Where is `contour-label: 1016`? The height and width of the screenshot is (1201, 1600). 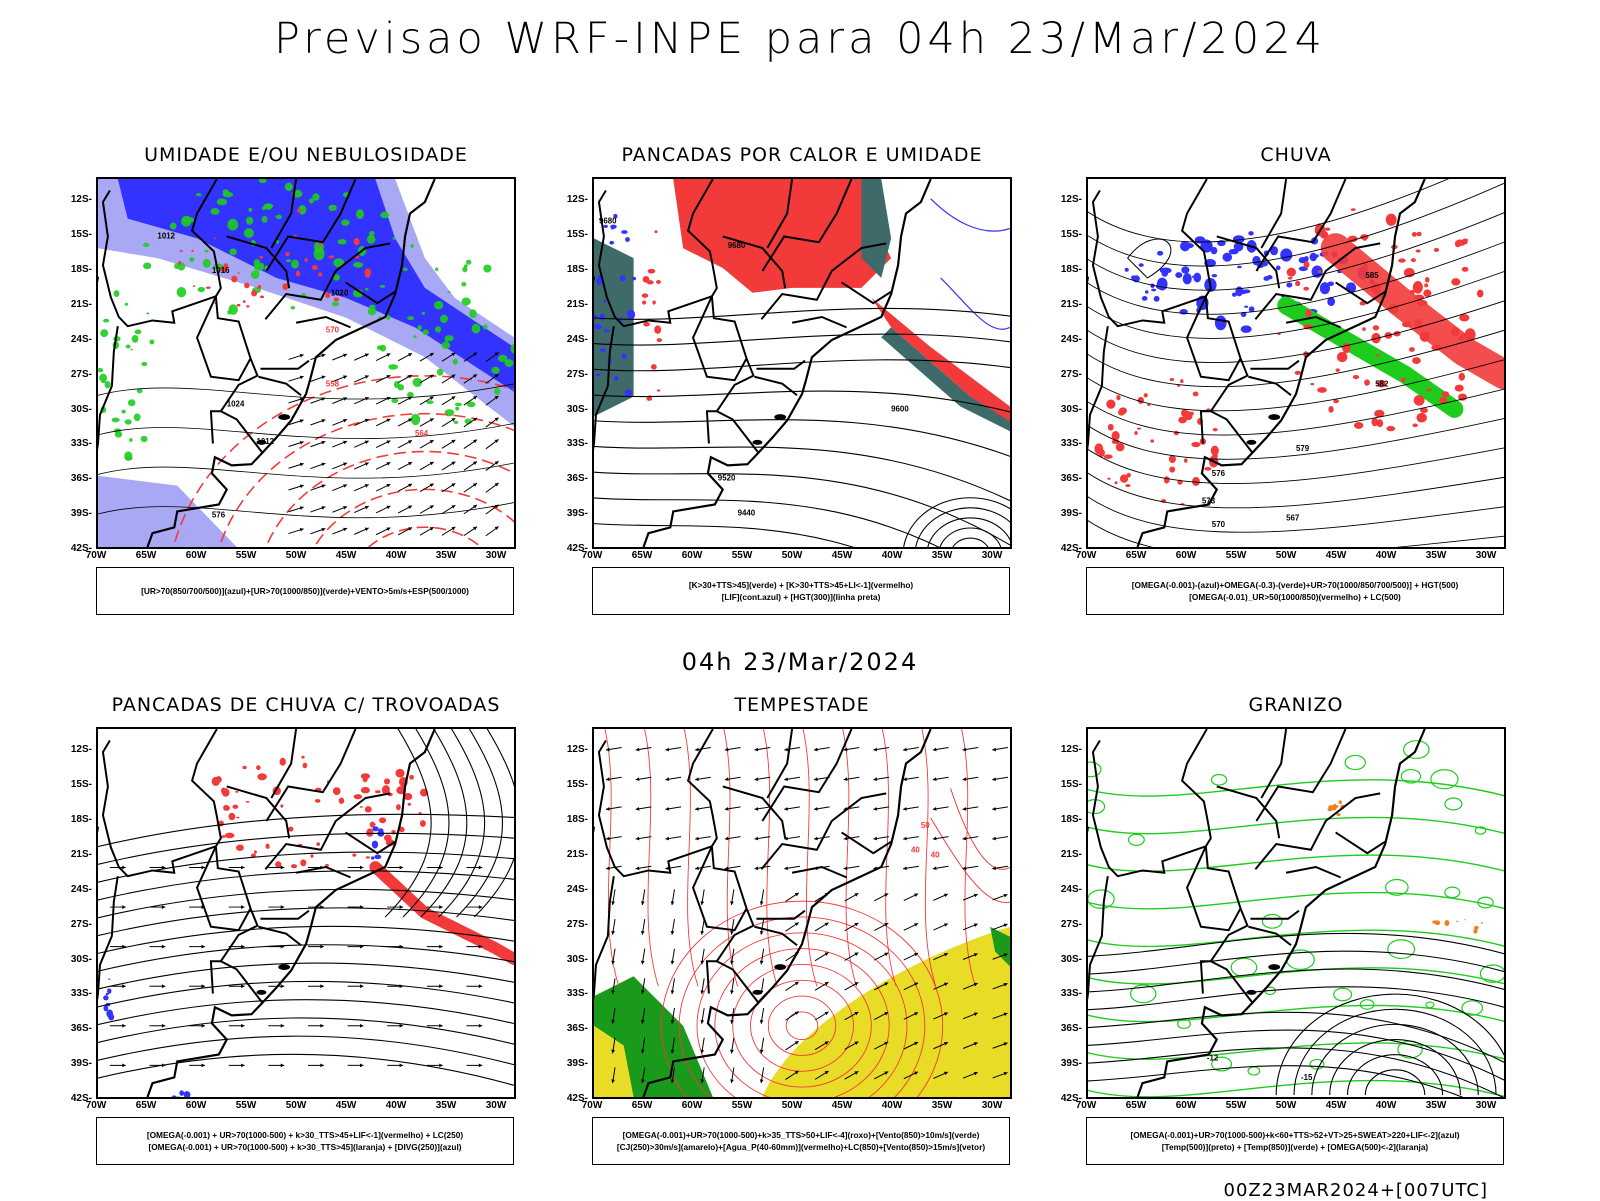 contour-label: 1016 is located at coordinates (221, 270).